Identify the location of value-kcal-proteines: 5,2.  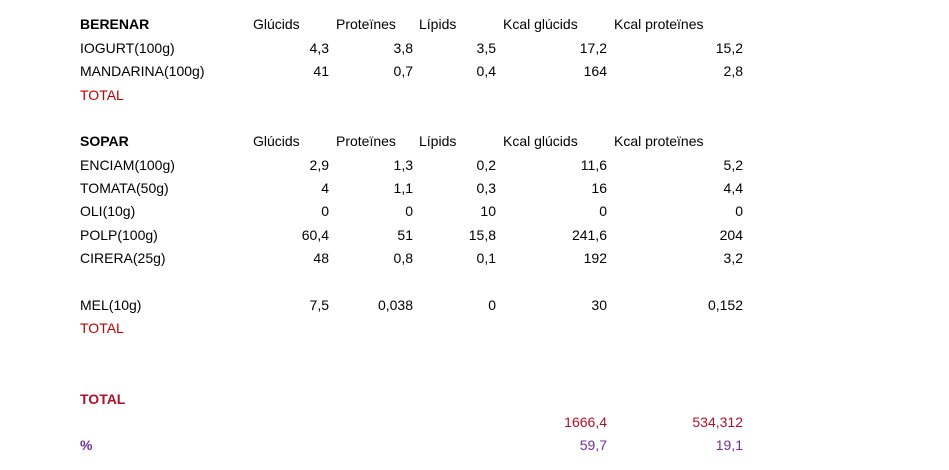
(733, 165).